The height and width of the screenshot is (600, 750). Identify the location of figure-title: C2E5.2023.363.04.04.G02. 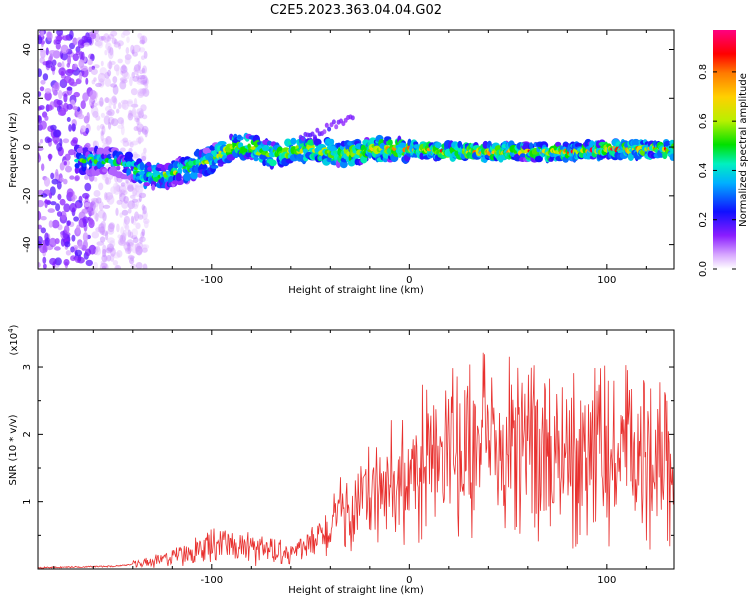
(356, 10).